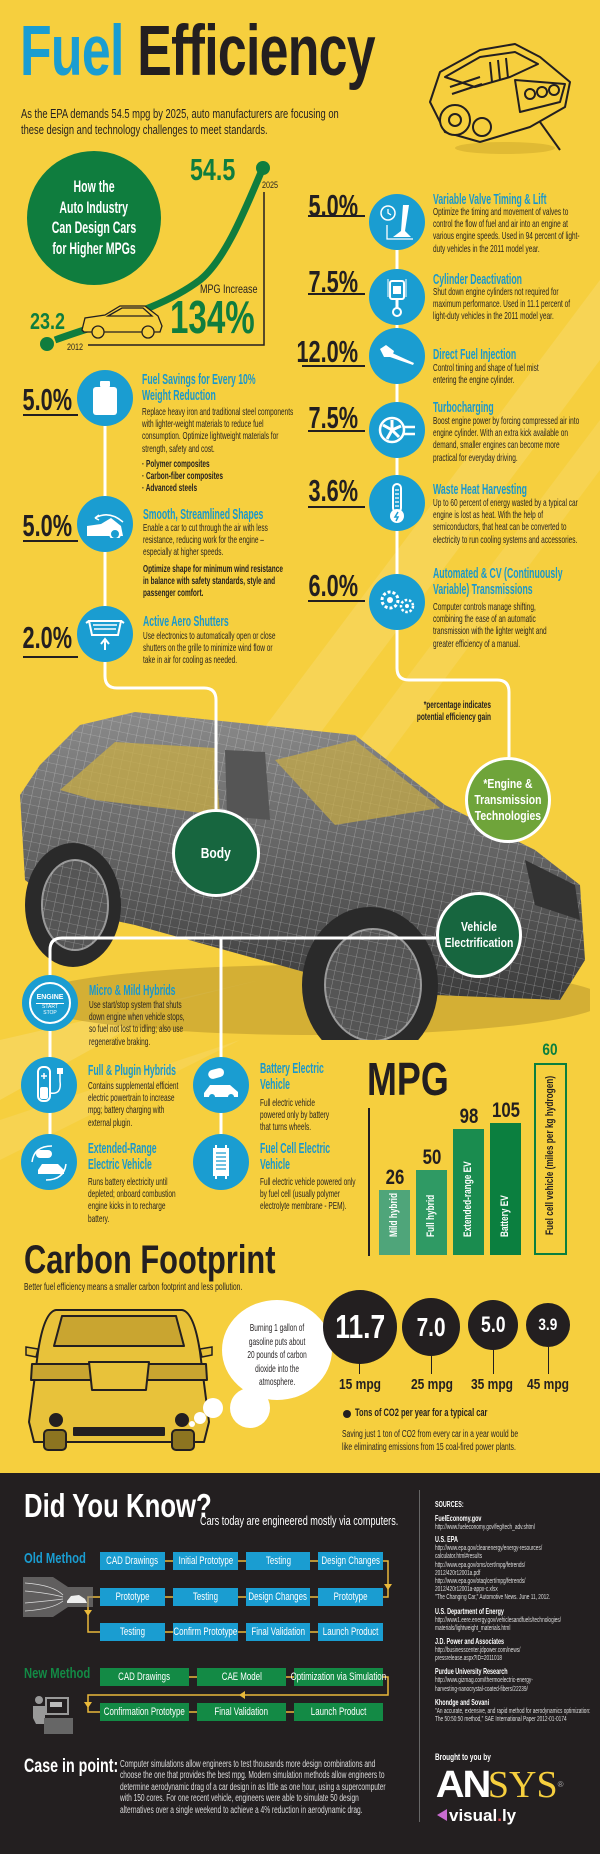 The height and width of the screenshot is (1854, 600). I want to click on source-link: pressrelease.aspx?ID=2011018, so click(469, 1659).